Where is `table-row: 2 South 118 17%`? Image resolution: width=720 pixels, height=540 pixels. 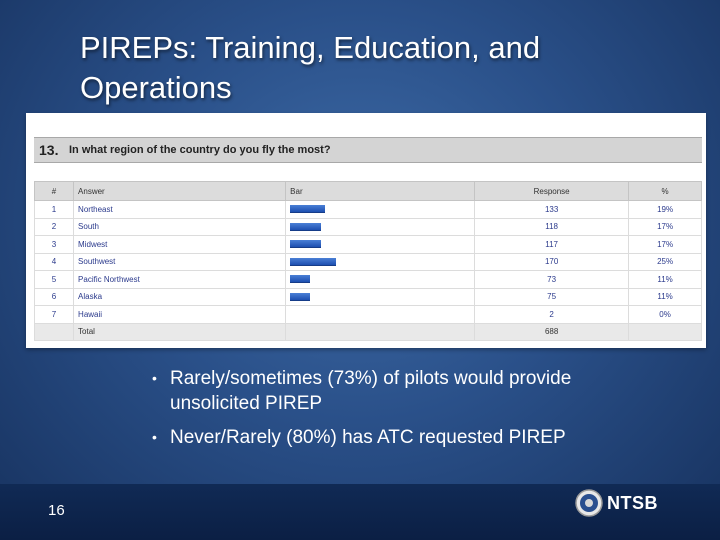
table-row: 2 South 118 17% is located at coordinates (367, 226).